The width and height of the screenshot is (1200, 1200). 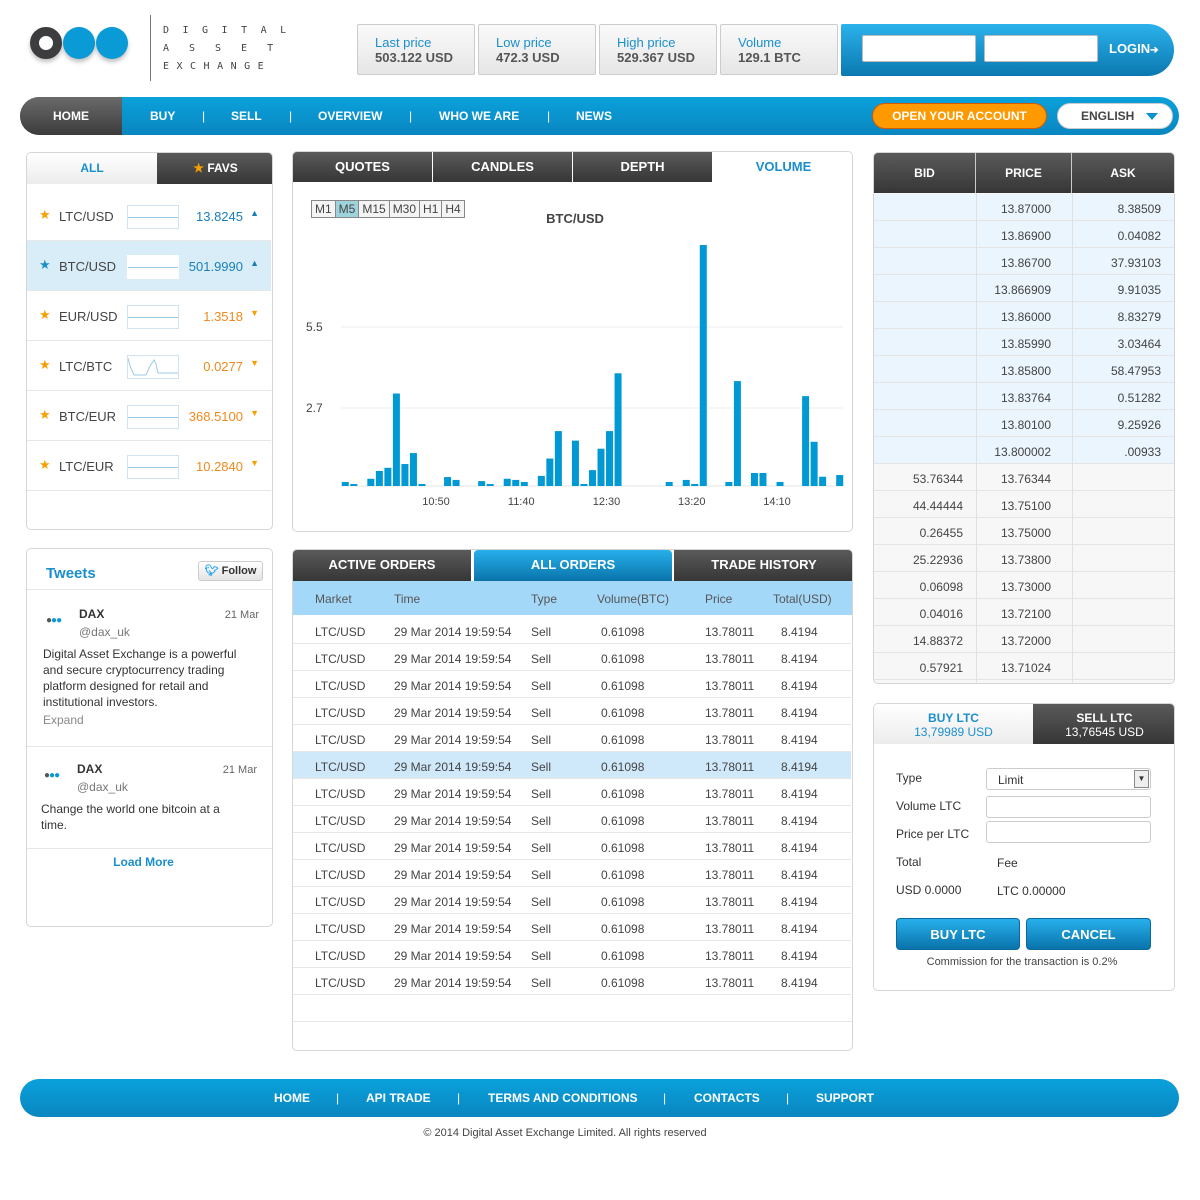 What do you see at coordinates (1115, 116) in the screenshot?
I see `language-select: ENGLISH` at bounding box center [1115, 116].